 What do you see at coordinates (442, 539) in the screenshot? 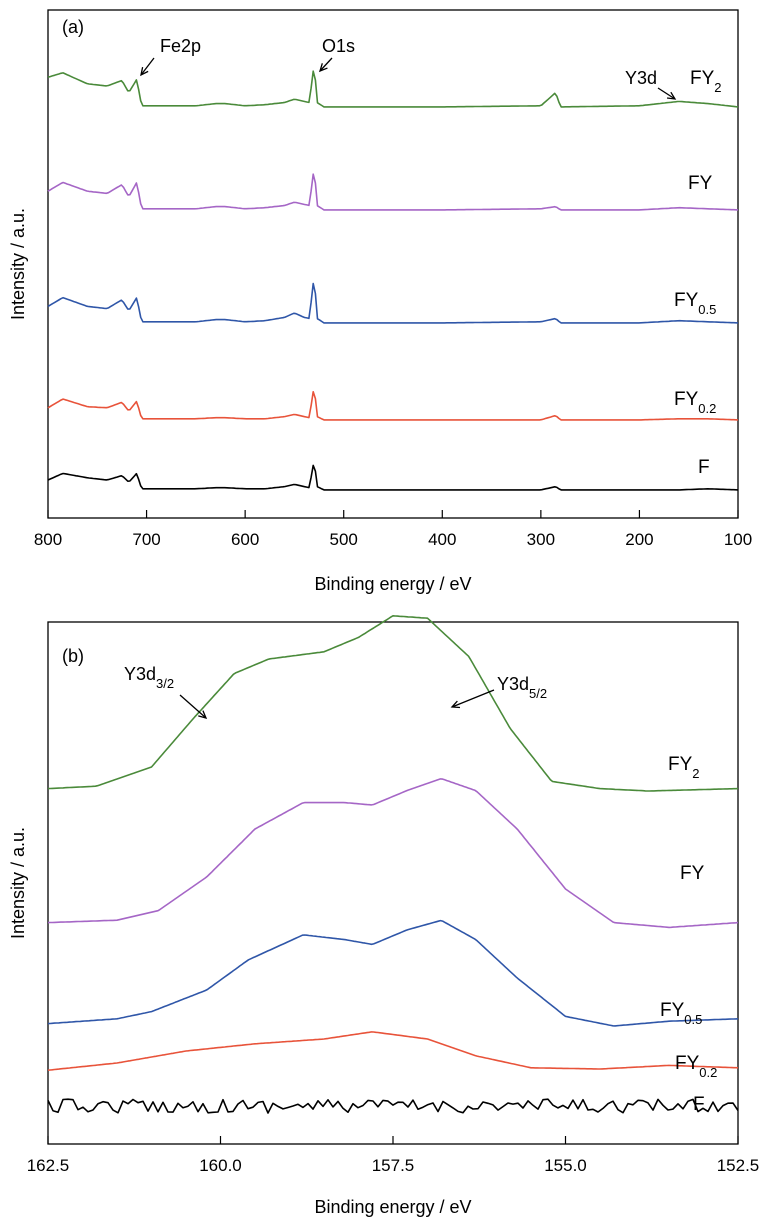
I see `x-tick-label: 400` at bounding box center [442, 539].